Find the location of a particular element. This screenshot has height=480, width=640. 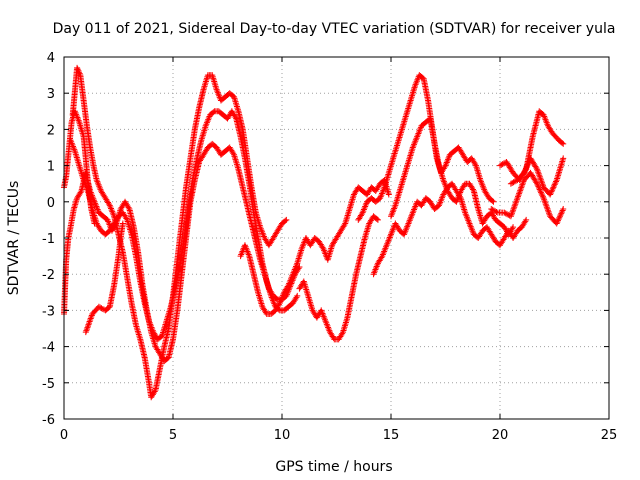

y-tick-label: 4 is located at coordinates (51, 58).